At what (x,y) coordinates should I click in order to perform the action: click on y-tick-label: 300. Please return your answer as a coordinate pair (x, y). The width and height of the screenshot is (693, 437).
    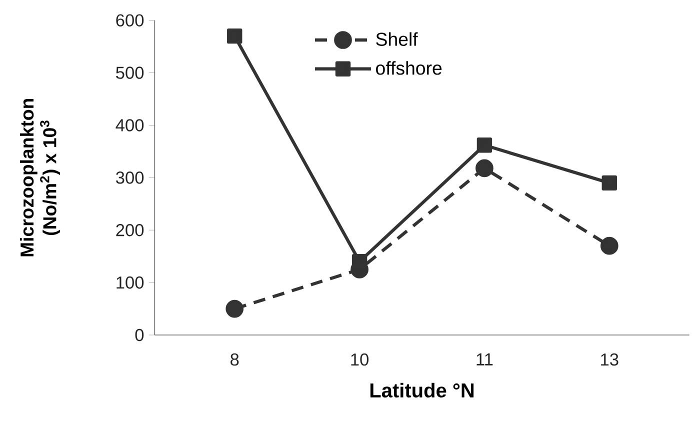
    Looking at the image, I should click on (130, 178).